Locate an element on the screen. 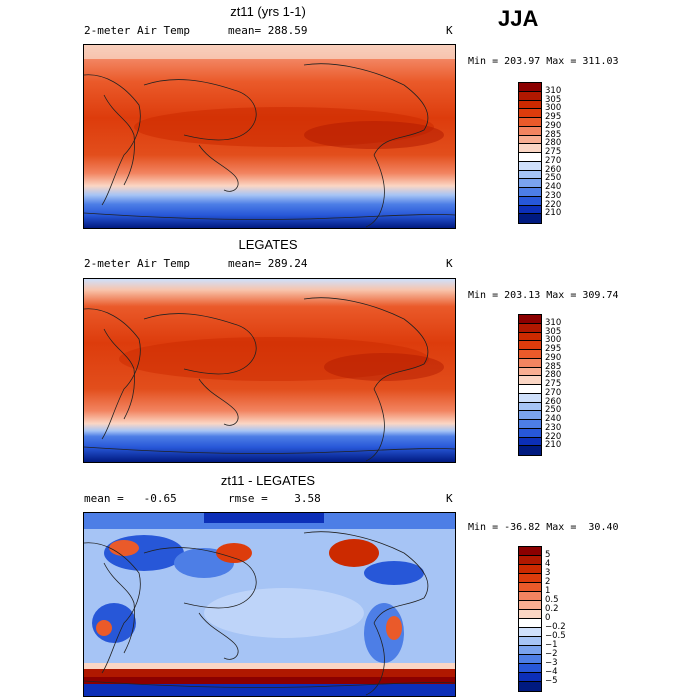 The image size is (700, 700). colorbar-tick-label: 0 is located at coordinates (548, 618).